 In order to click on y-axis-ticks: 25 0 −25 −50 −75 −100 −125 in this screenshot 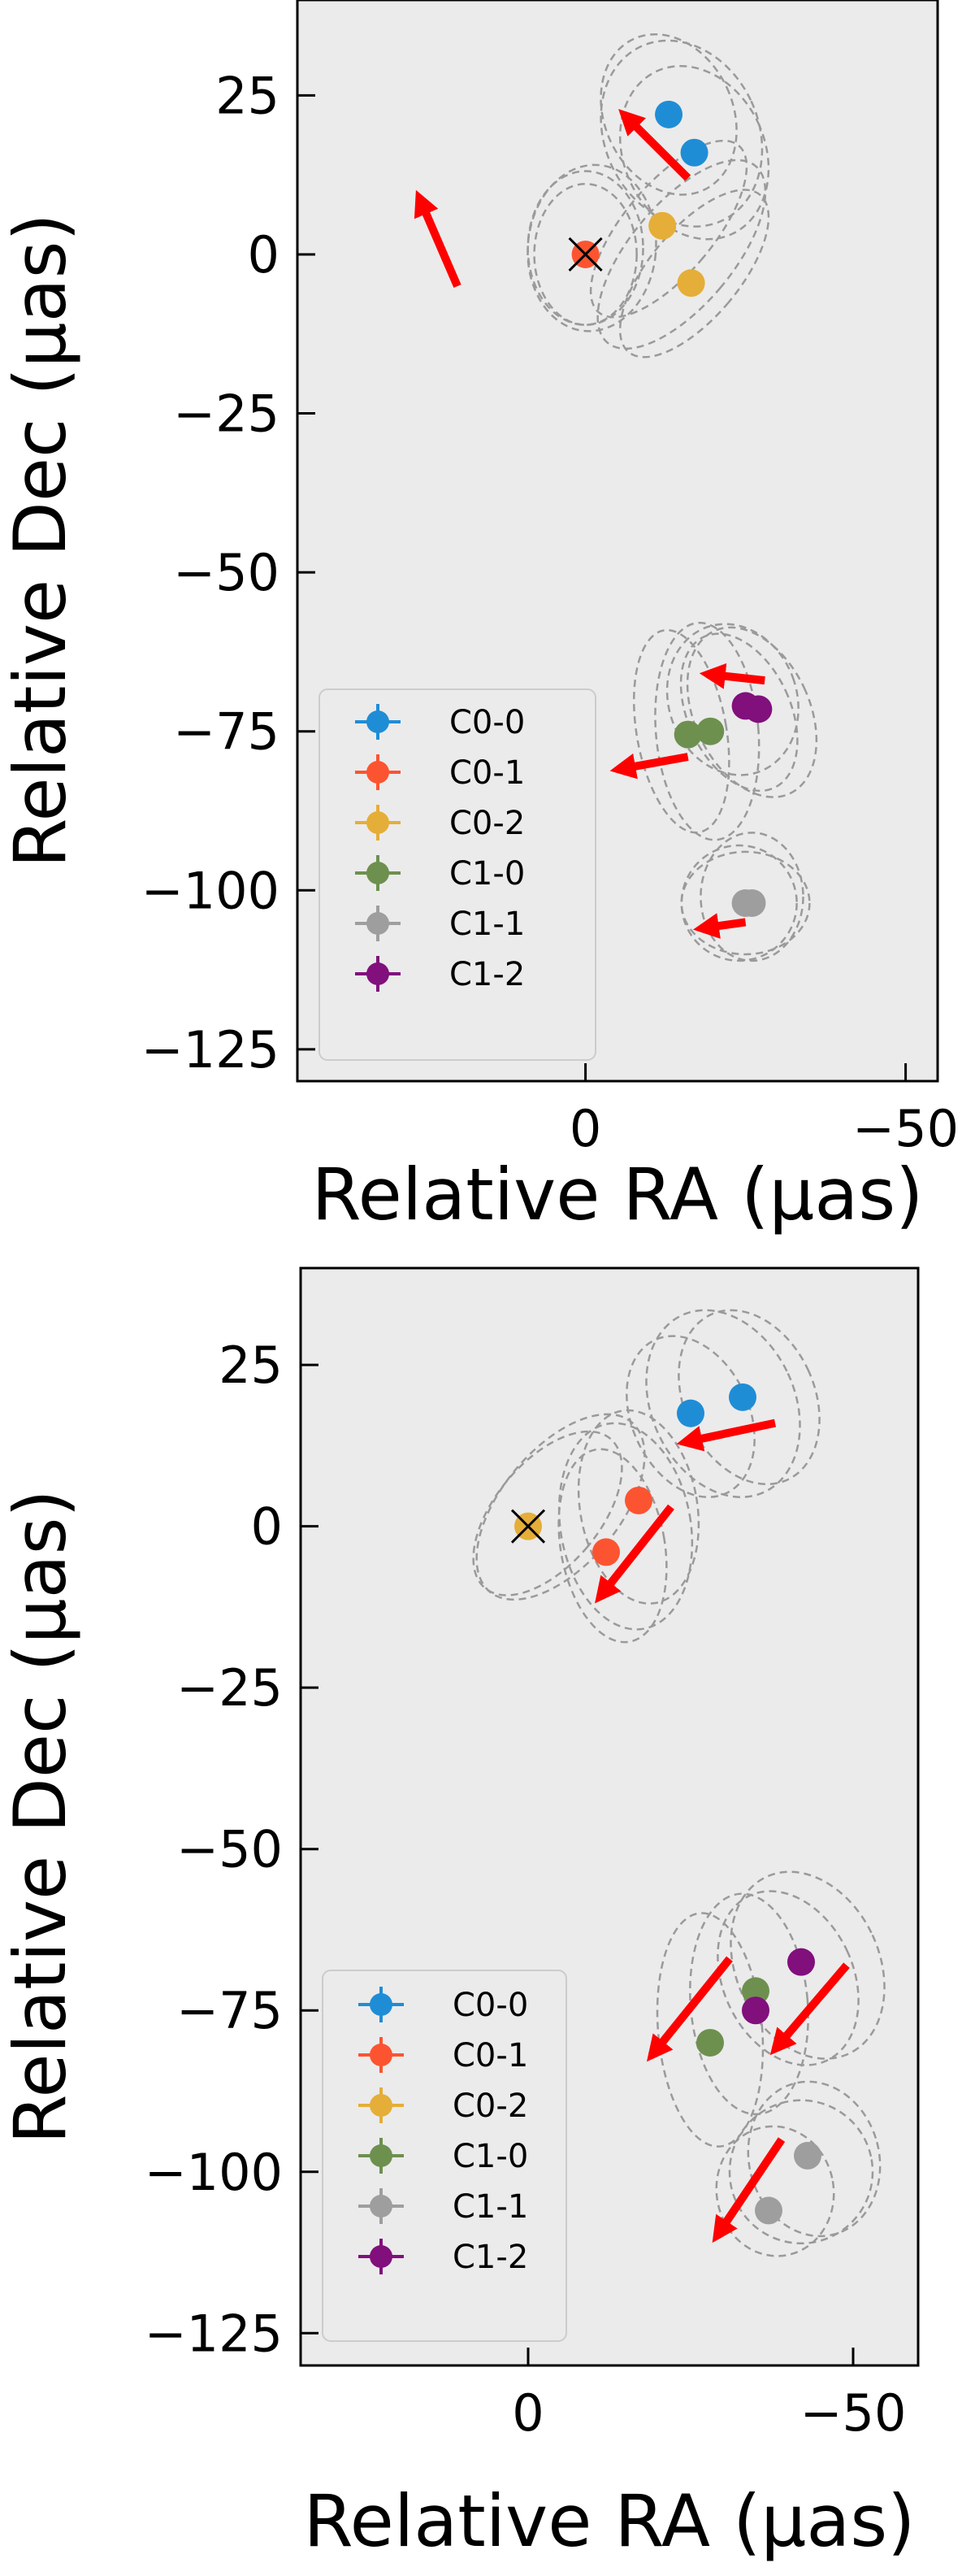, I will do `click(232, 1849)`.